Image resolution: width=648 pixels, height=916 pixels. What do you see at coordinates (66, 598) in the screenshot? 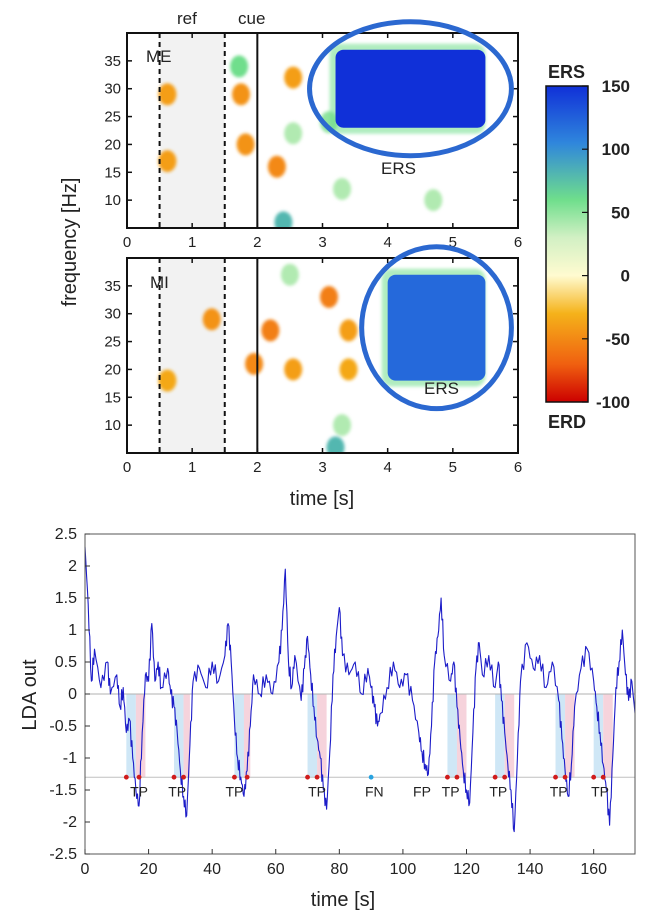
I see `y-tick-label: 1.5` at bounding box center [66, 598].